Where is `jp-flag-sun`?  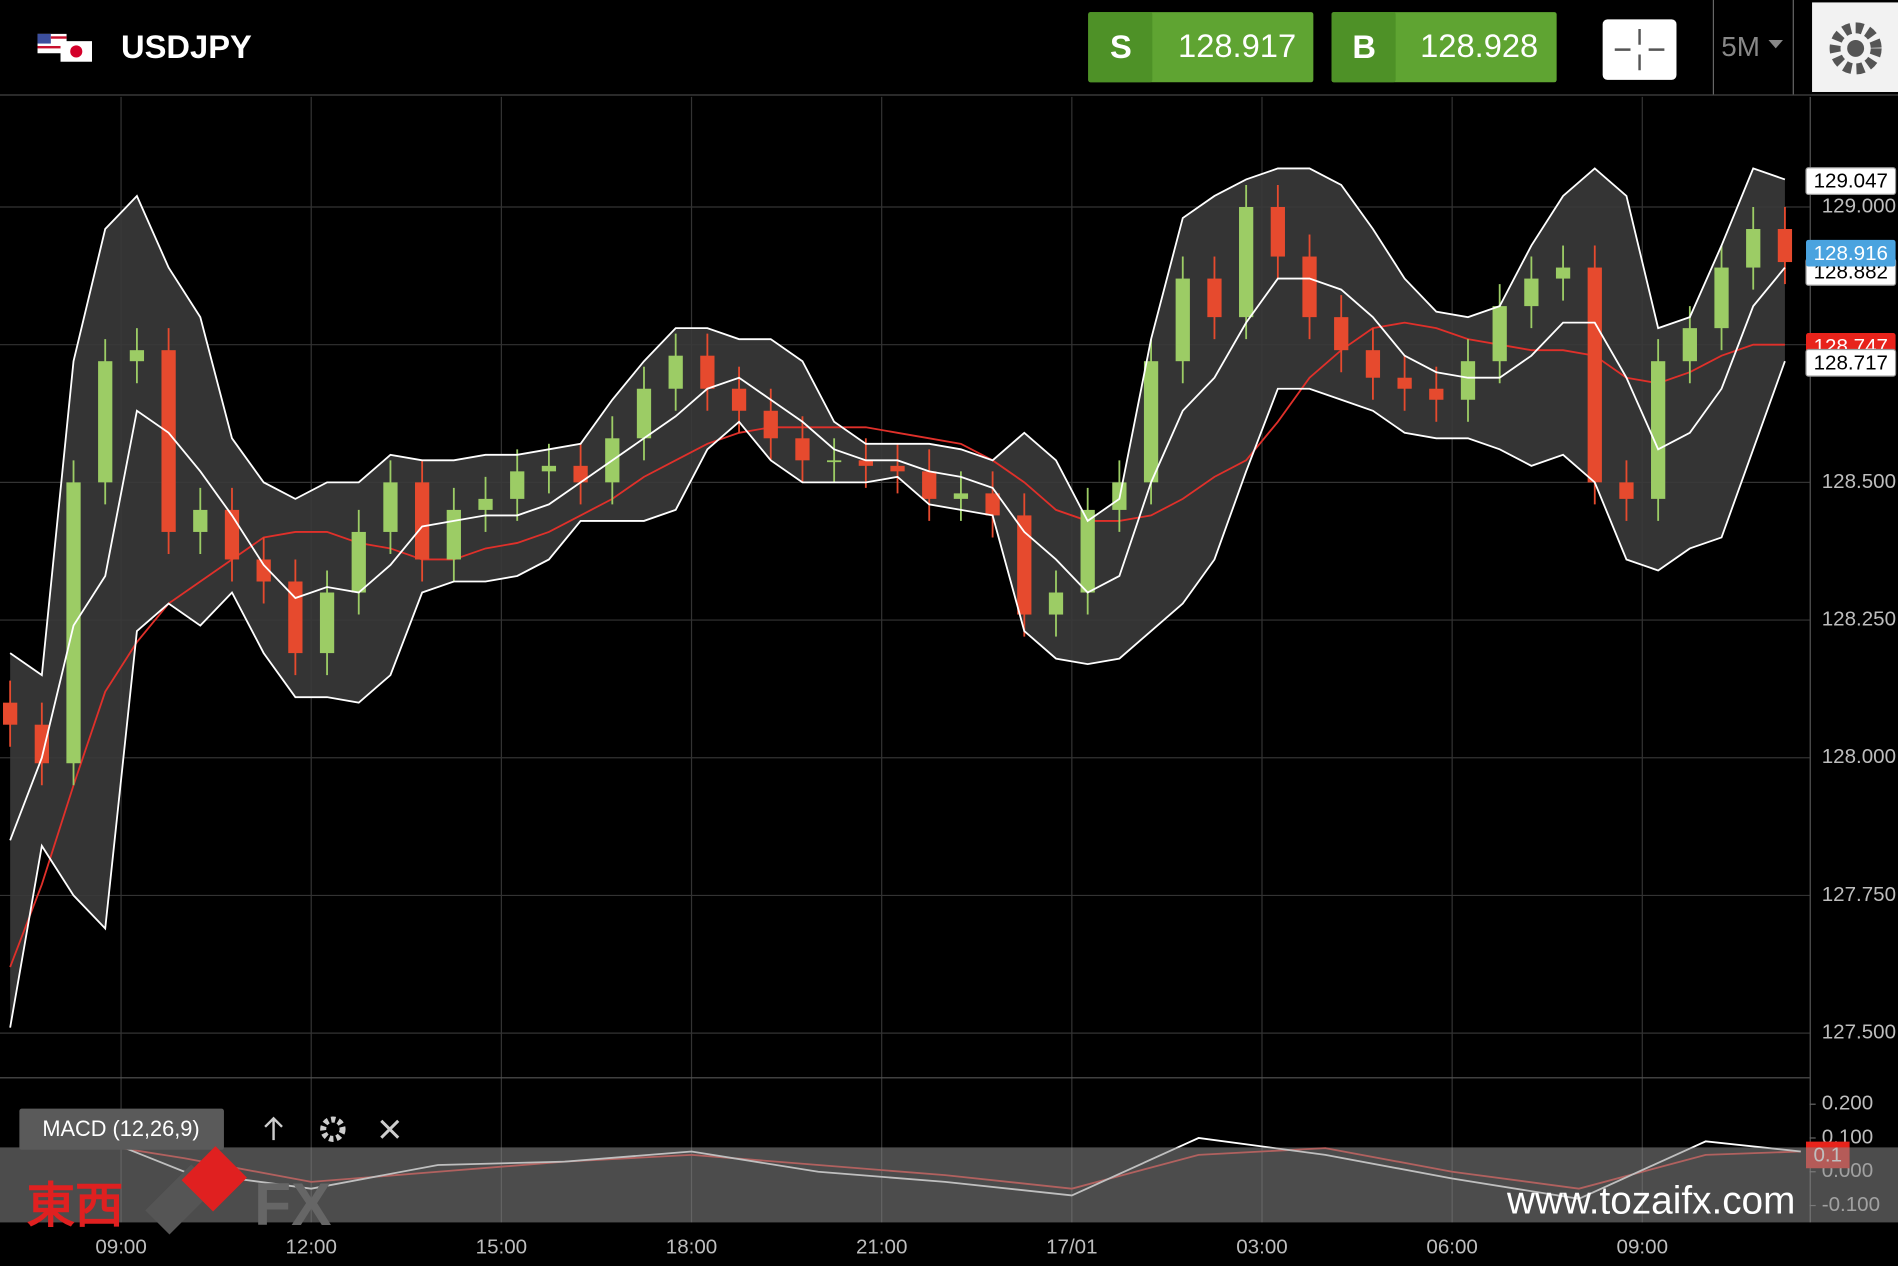
jp-flag-sun is located at coordinates (76, 51).